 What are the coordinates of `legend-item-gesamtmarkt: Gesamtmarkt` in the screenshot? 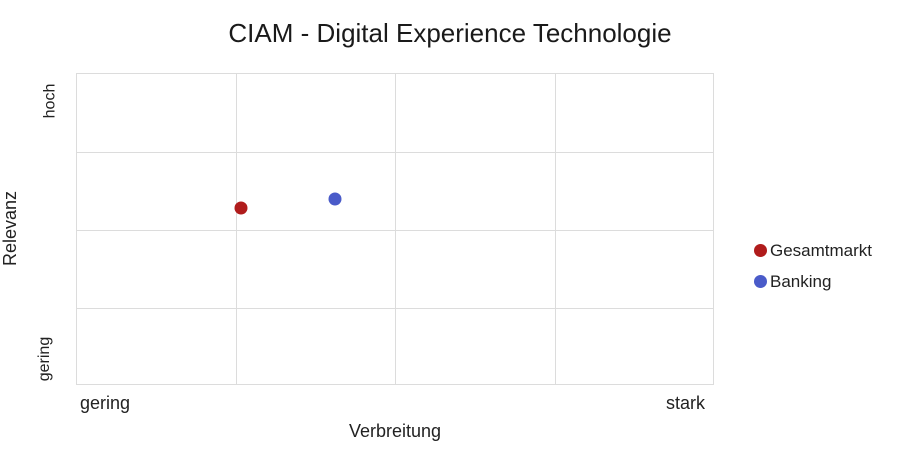 It's located at (813, 250).